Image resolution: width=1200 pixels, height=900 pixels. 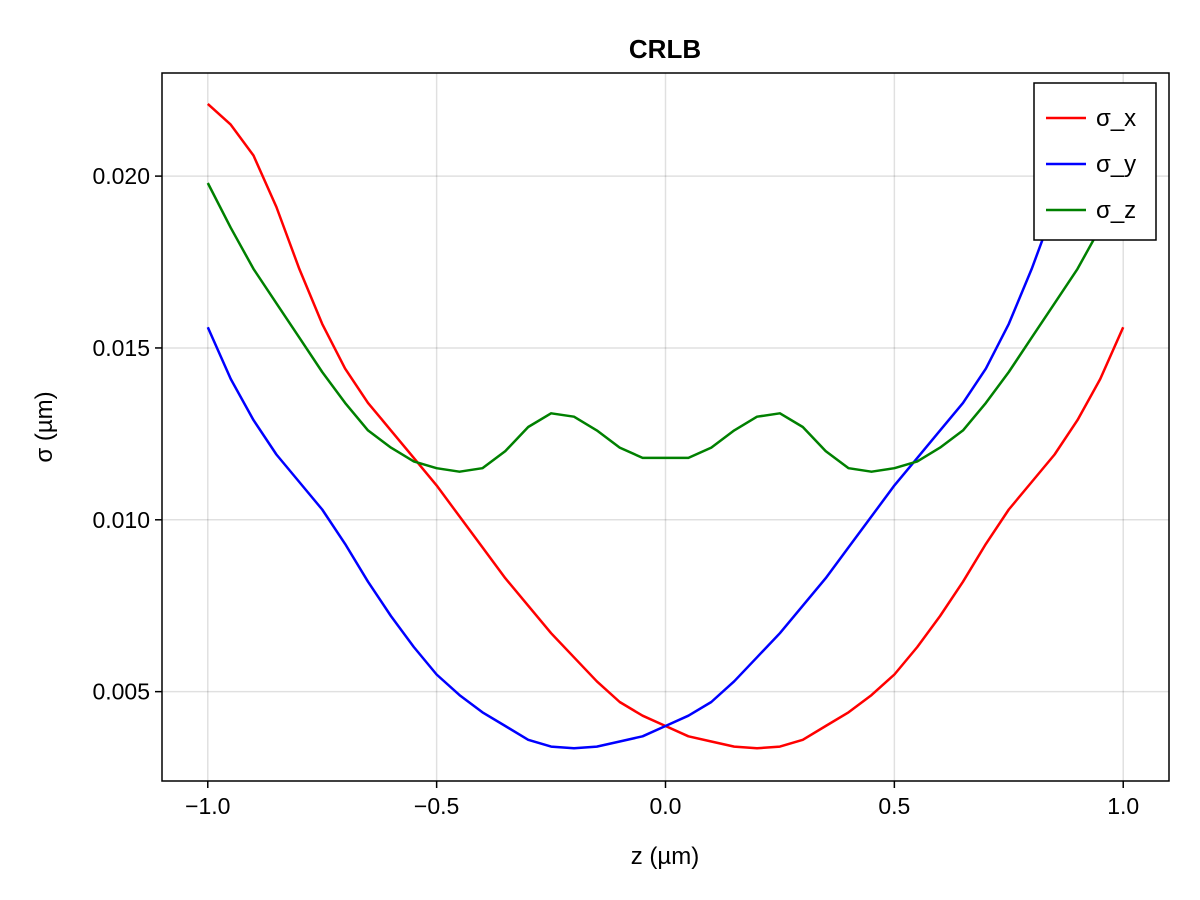 I want to click on y-tick-label: 0.005, so click(x=121, y=692).